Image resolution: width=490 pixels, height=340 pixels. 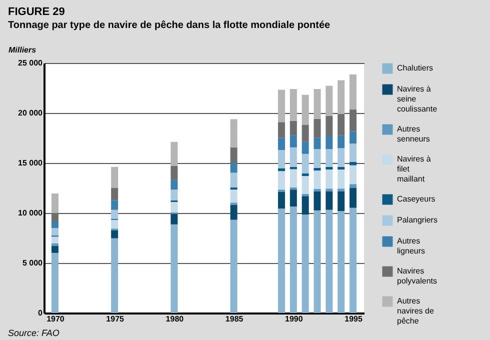 I want to click on legend-label: Autres ligneurs, so click(x=411, y=246).